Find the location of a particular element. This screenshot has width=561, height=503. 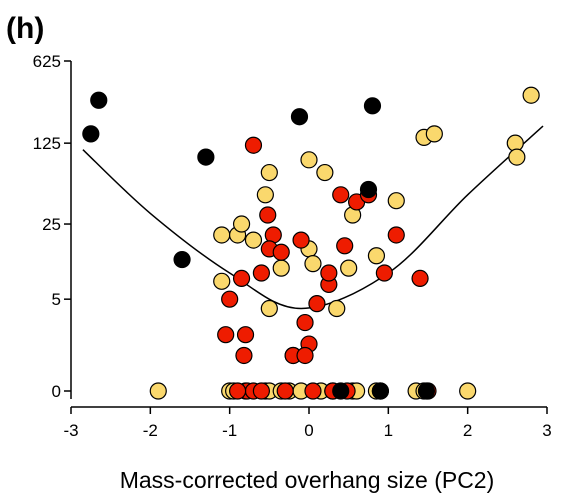

x-tick-label: -1 is located at coordinates (229, 430).